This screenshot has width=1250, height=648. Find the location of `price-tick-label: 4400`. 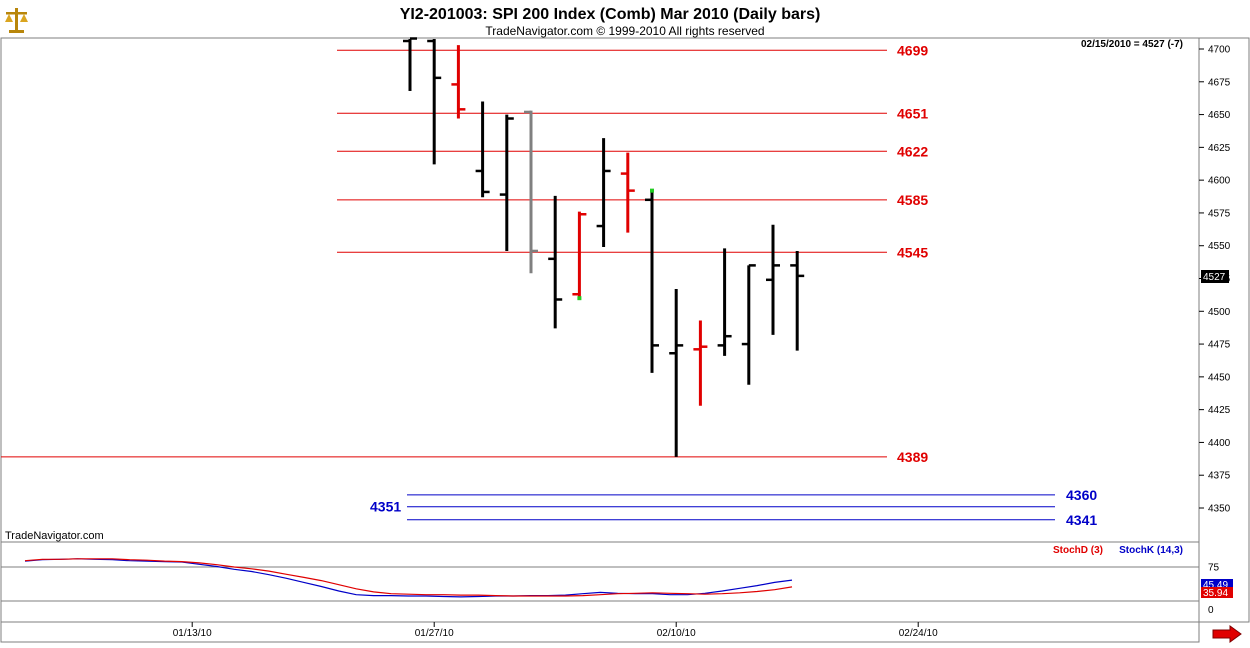

price-tick-label: 4400 is located at coordinates (1219, 443).